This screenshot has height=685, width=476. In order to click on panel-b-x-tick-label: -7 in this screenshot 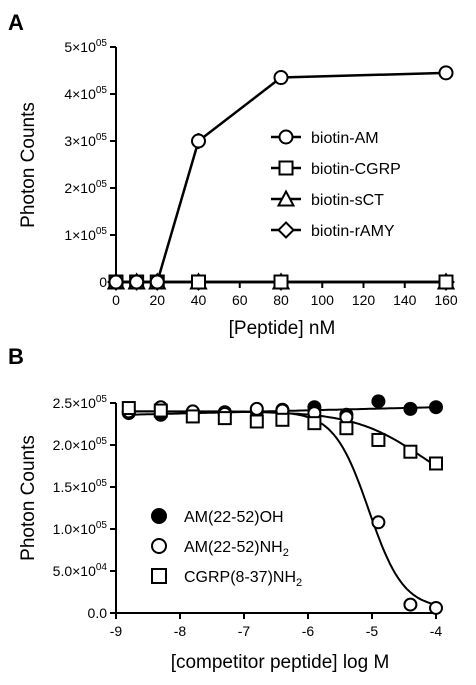, I will do `click(244, 631)`.